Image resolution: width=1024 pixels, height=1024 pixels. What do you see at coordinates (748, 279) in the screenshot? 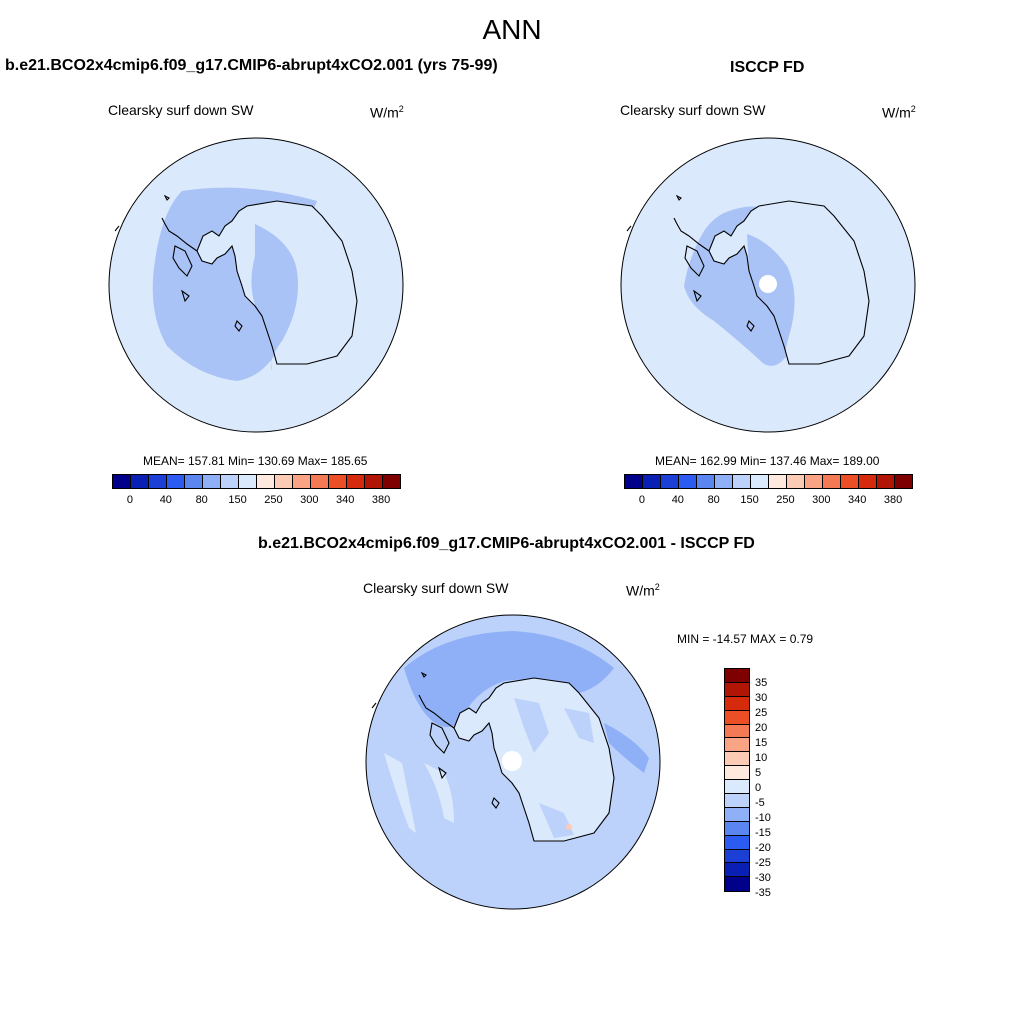
I see `panel-2-antarctica-coastline` at bounding box center [748, 279].